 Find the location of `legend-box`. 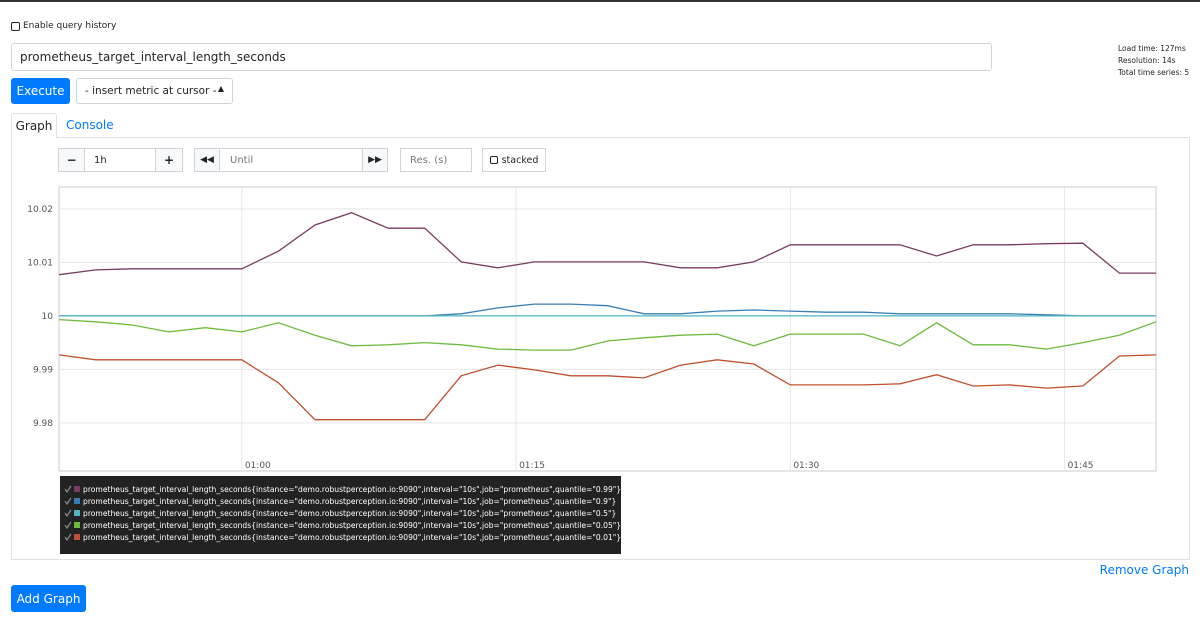

legend-box is located at coordinates (340, 515).